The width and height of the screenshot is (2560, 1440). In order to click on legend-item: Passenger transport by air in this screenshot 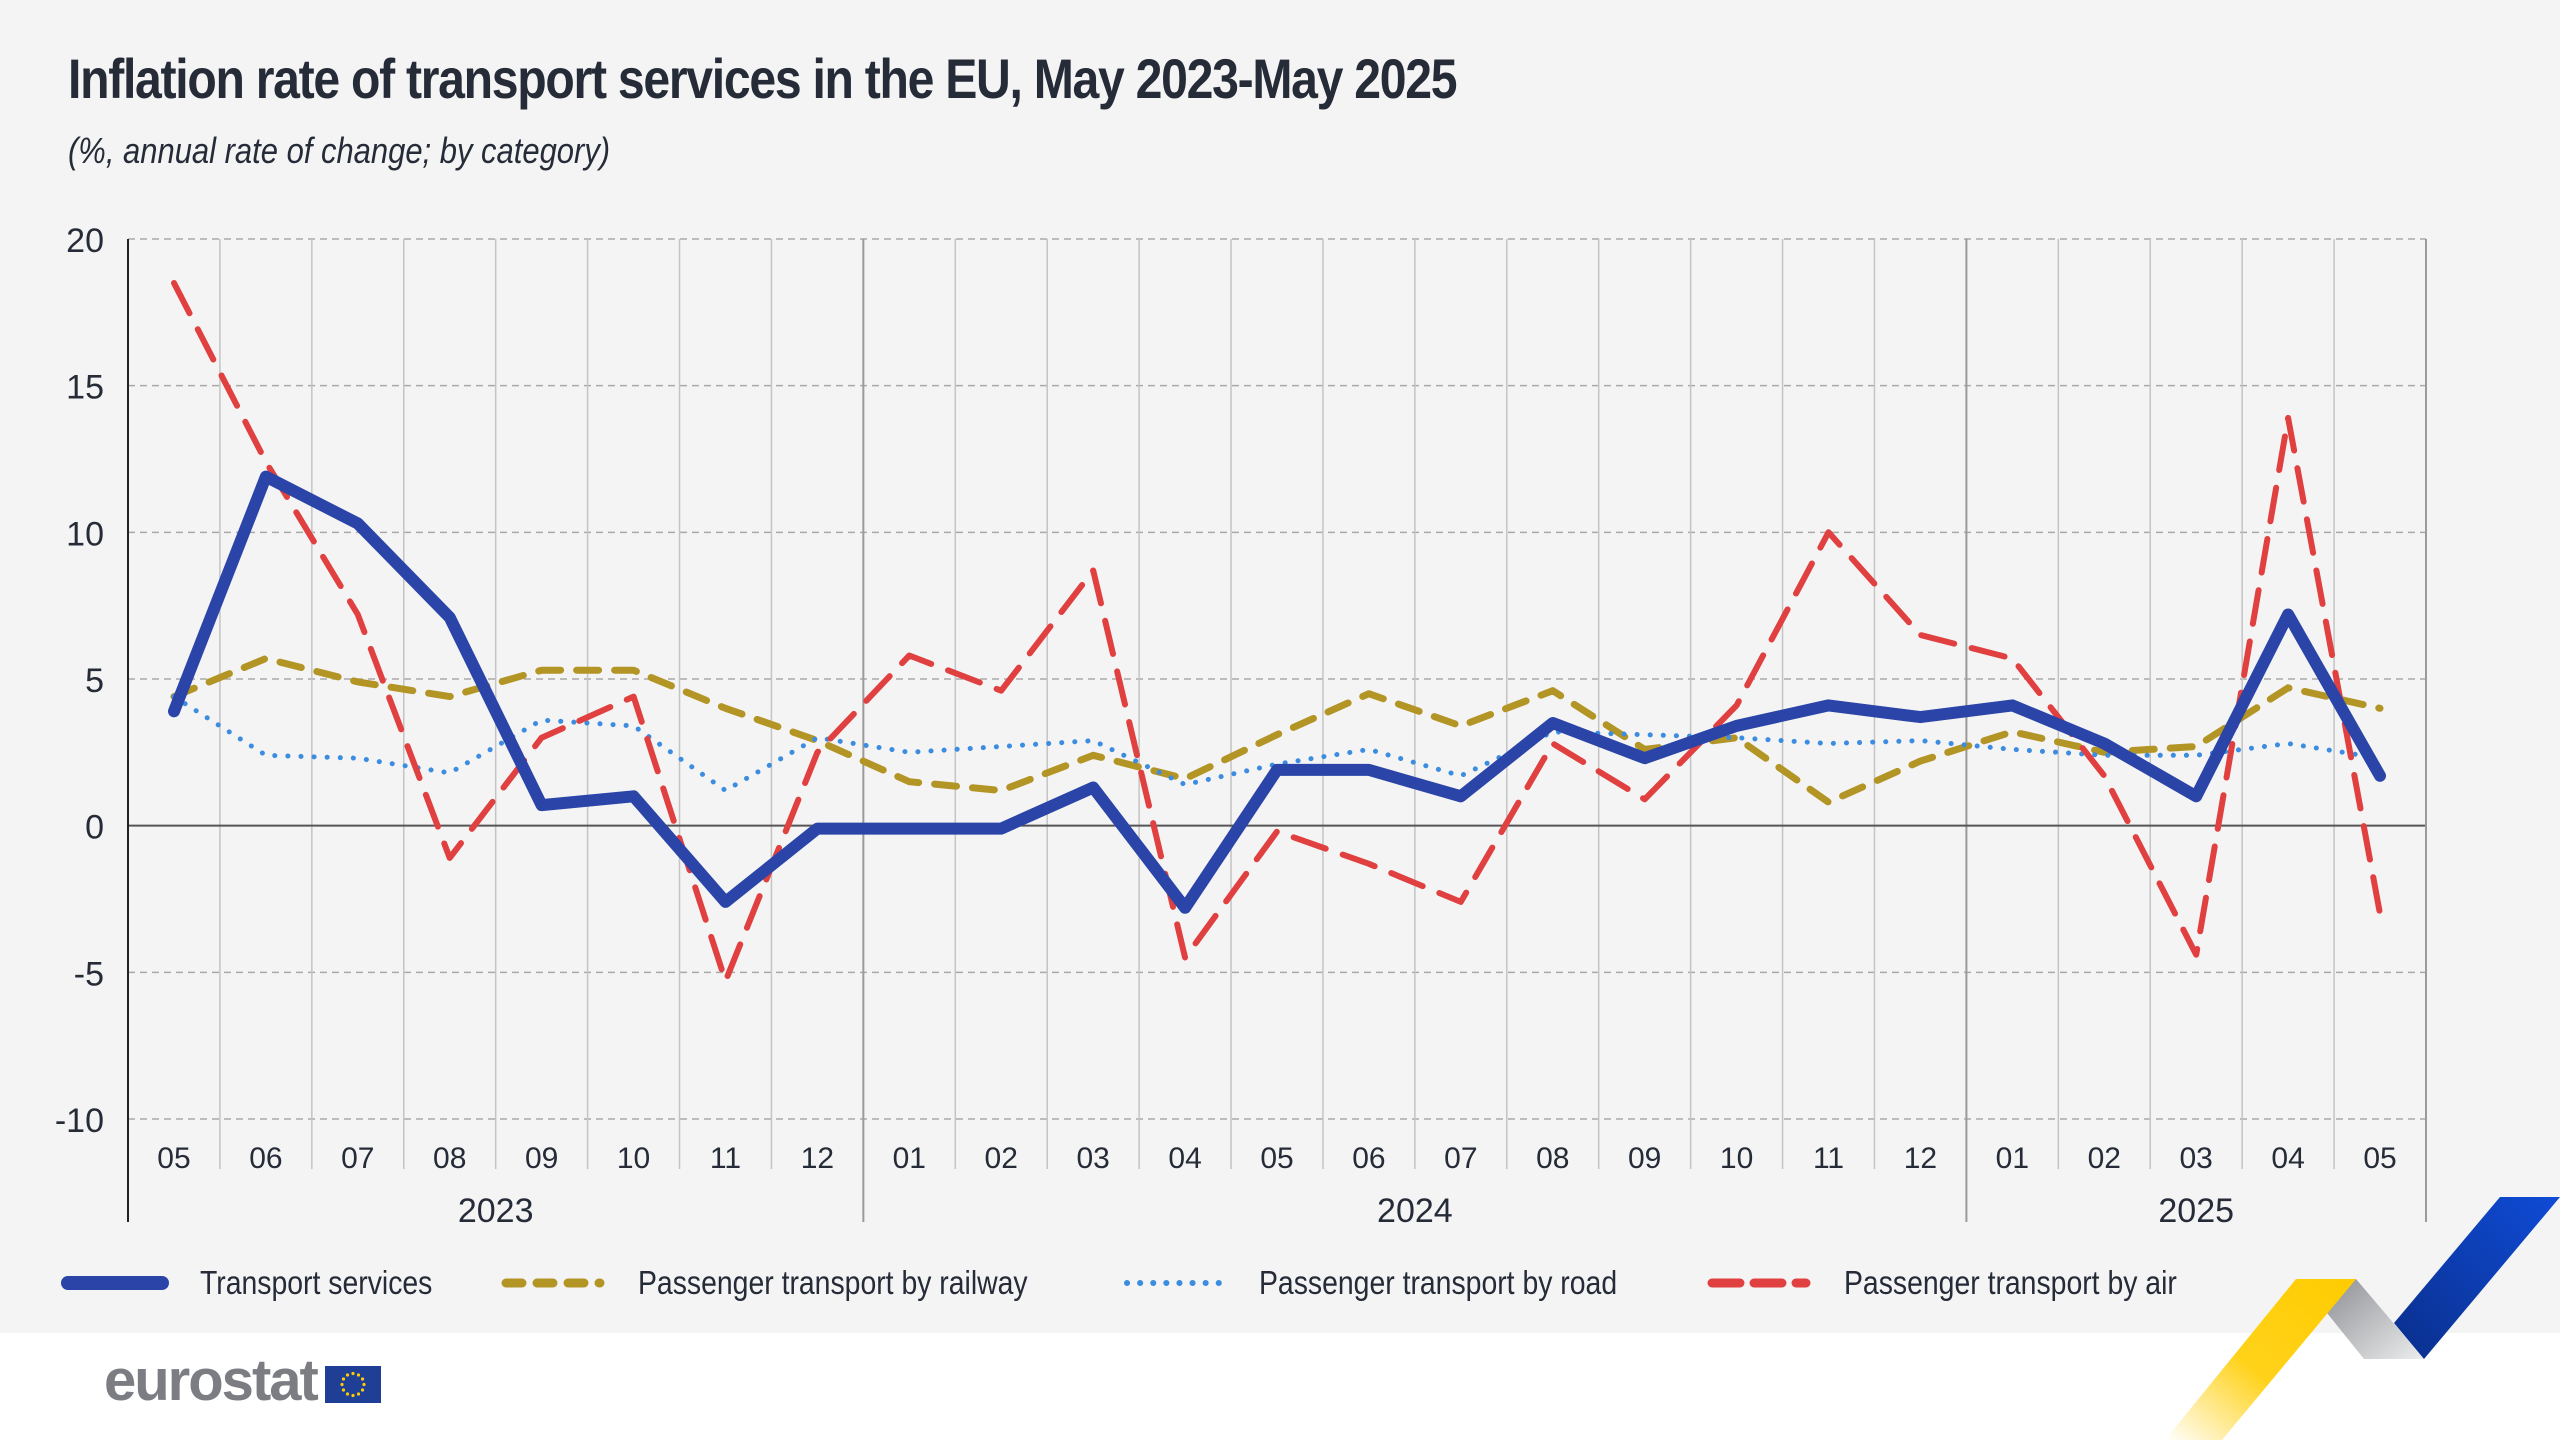, I will do `click(1967, 1283)`.